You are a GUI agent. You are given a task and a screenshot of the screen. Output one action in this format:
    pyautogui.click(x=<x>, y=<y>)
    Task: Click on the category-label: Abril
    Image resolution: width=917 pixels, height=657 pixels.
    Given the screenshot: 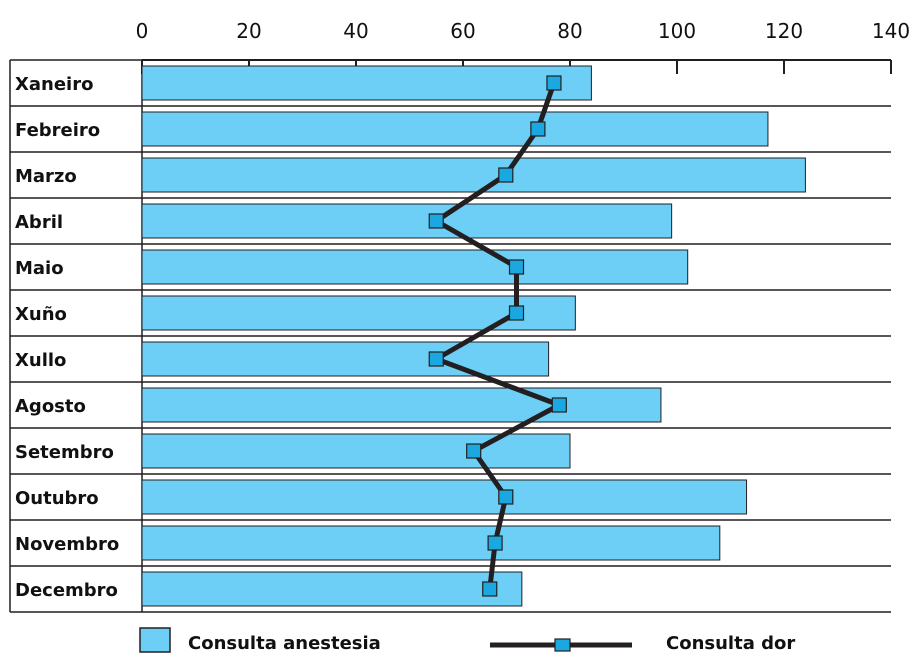 What is the action you would take?
    pyautogui.click(x=39, y=222)
    